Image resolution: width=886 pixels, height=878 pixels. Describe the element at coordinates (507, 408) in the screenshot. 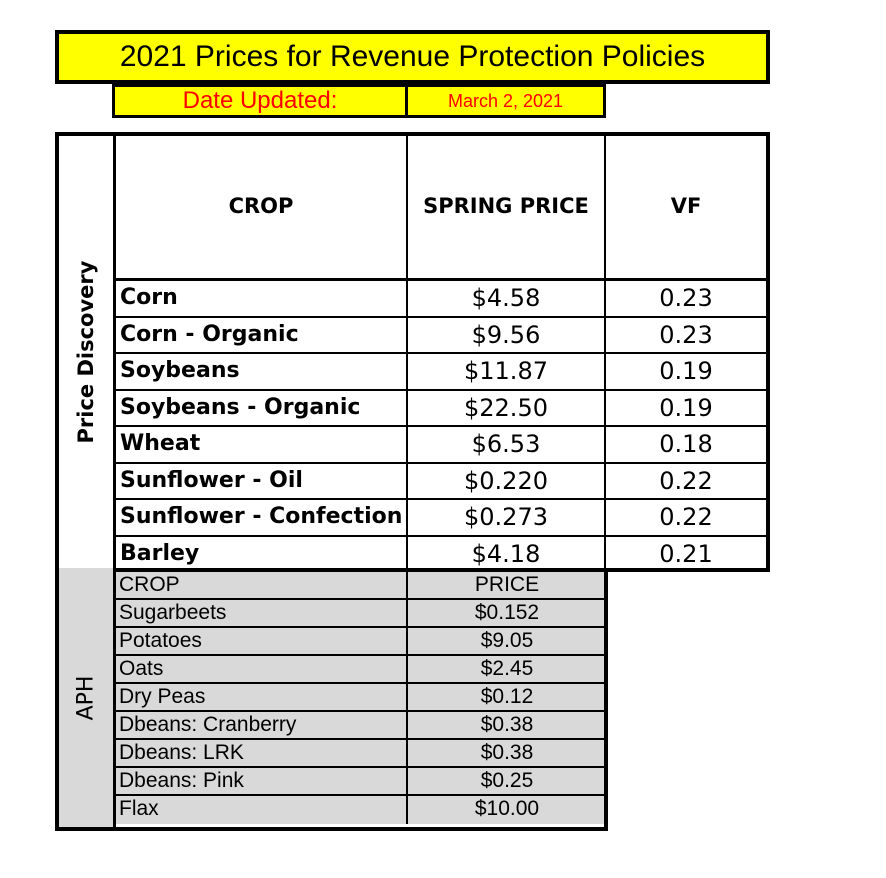

I see `spring-price-value: $22.50` at that location.